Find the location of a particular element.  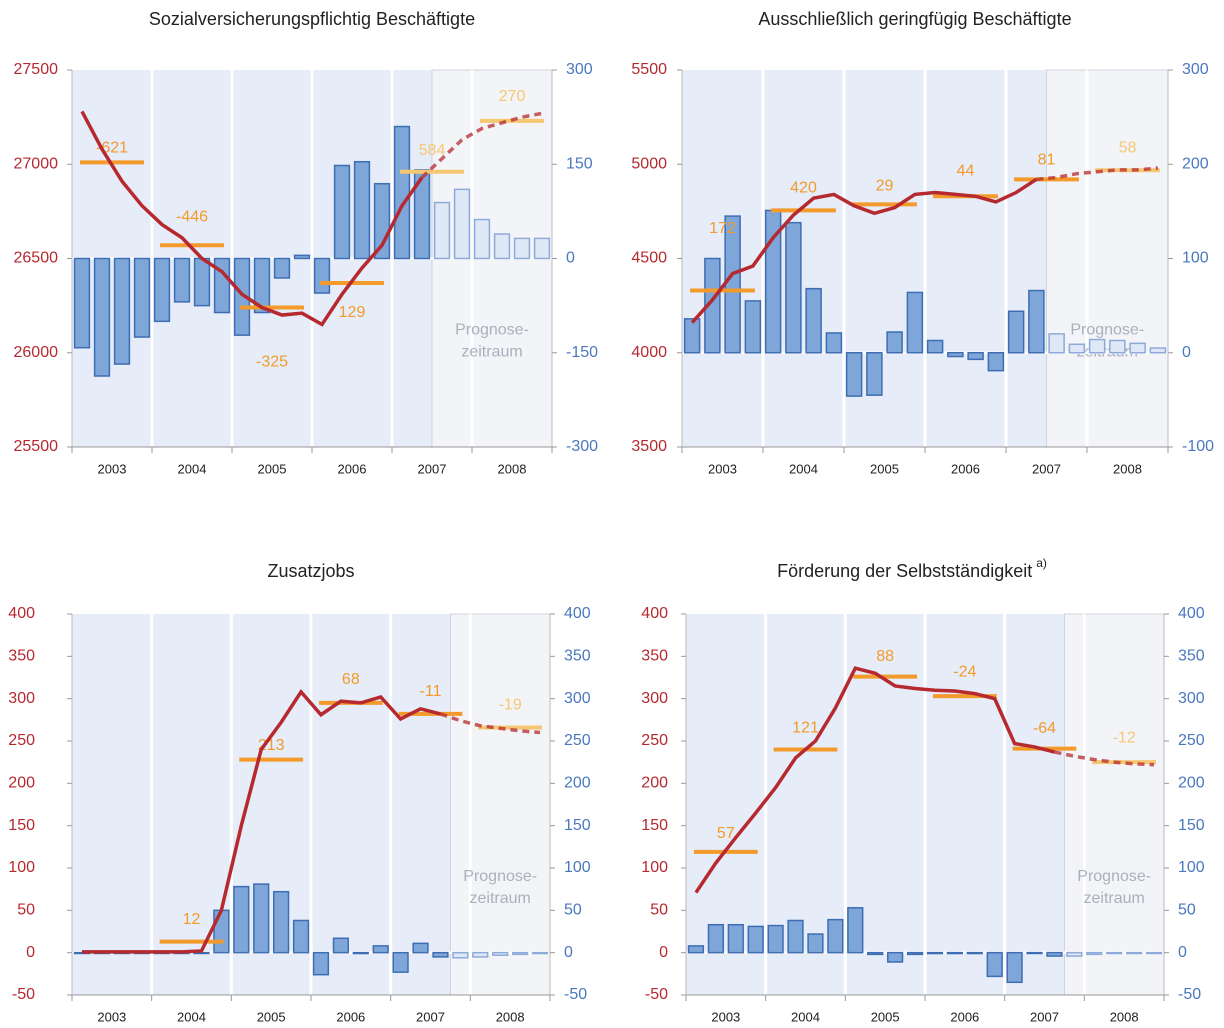

annual-change-label: 172 is located at coordinates (722, 228).